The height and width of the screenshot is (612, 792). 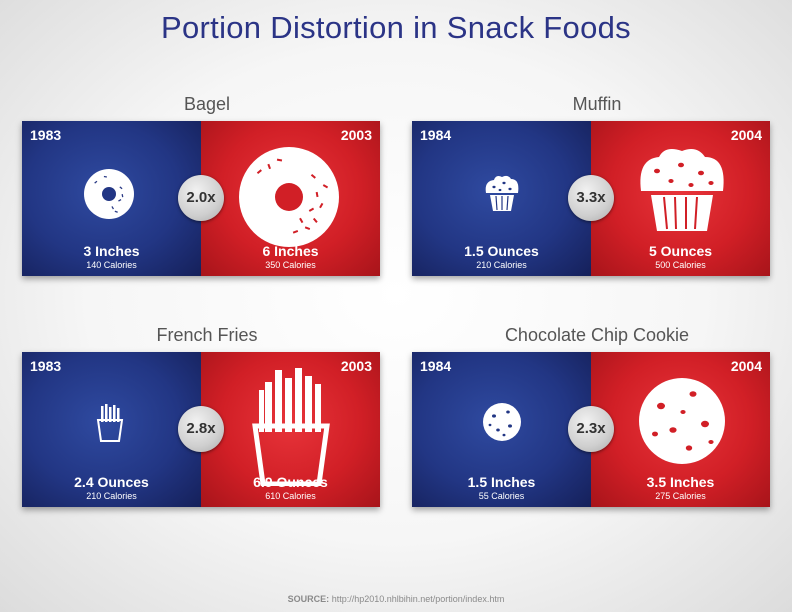 I want to click on now-calories: 275 Calories, so click(x=680, y=496).